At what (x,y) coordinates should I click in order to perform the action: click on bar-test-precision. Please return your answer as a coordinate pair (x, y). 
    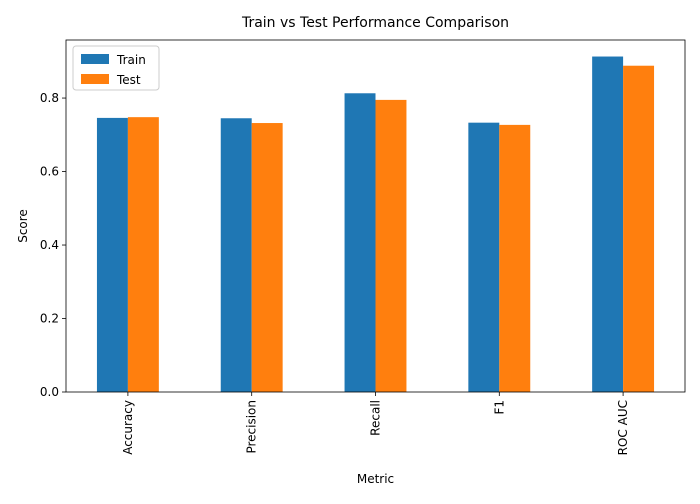
    Looking at the image, I should click on (267, 257).